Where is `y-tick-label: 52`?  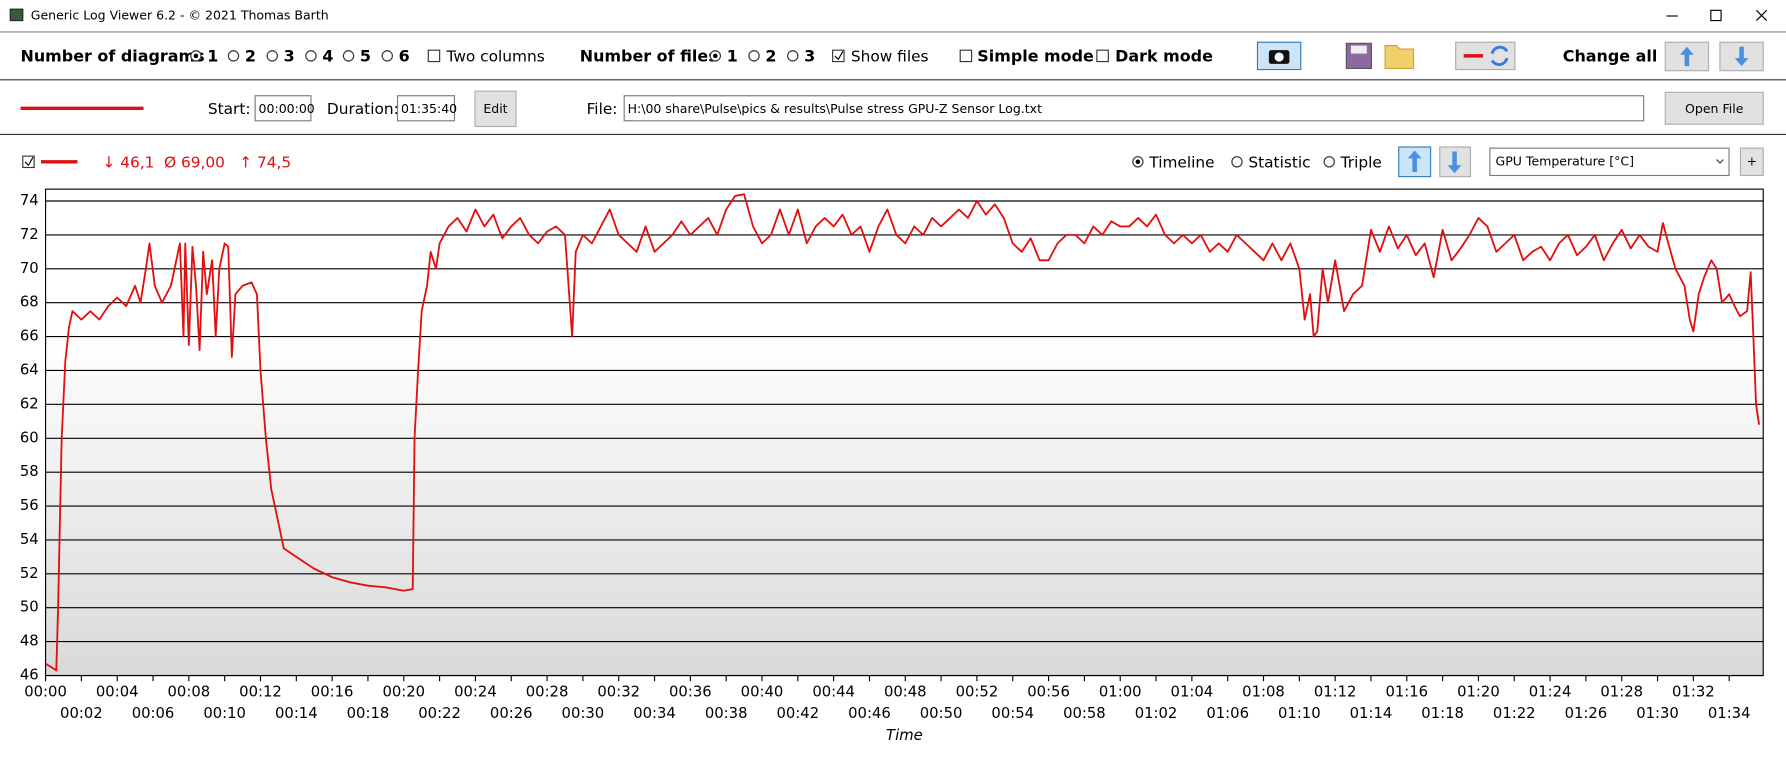
y-tick-label: 52 is located at coordinates (29, 573).